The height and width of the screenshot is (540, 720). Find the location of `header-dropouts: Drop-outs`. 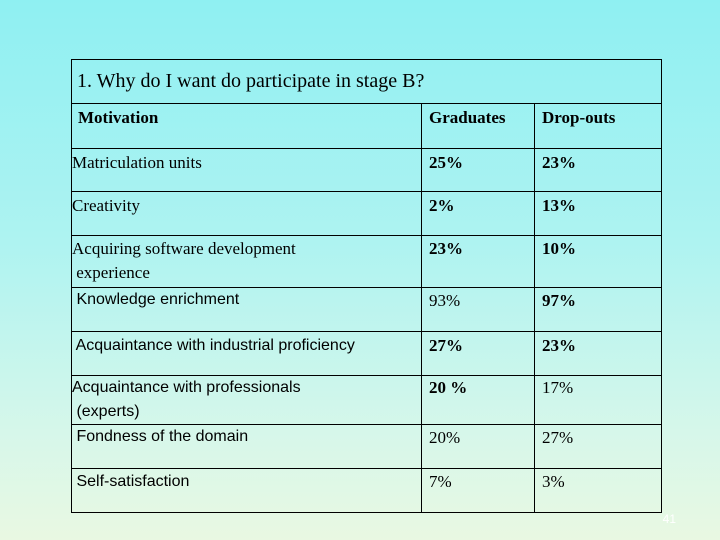

header-dropouts: Drop-outs is located at coordinates (579, 117).